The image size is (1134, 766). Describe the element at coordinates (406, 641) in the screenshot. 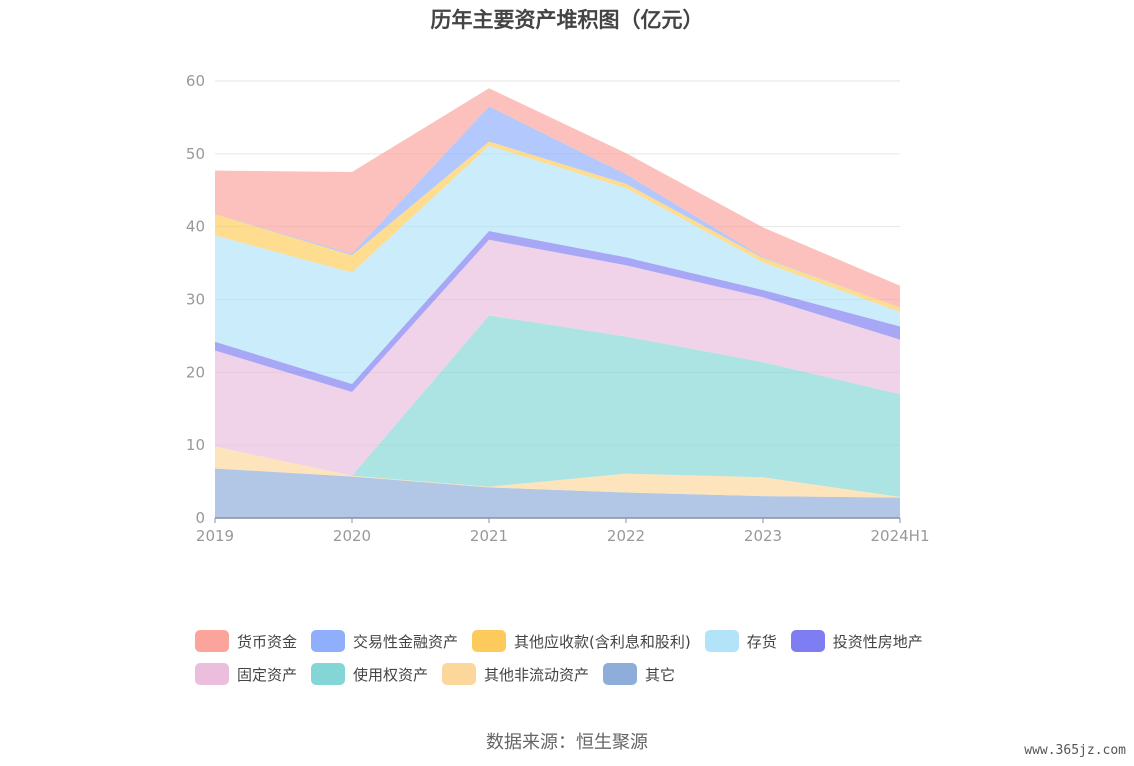

I see `legend-label: 交易性金融资产` at that location.